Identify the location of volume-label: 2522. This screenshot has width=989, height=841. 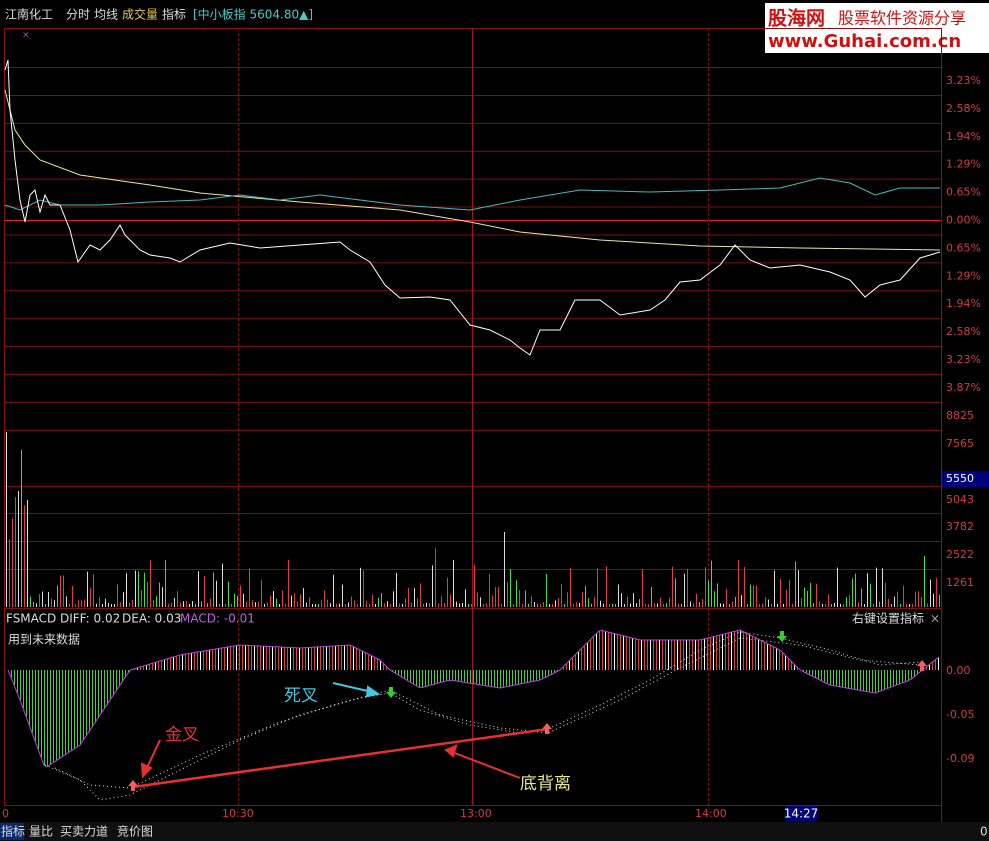
(960, 554).